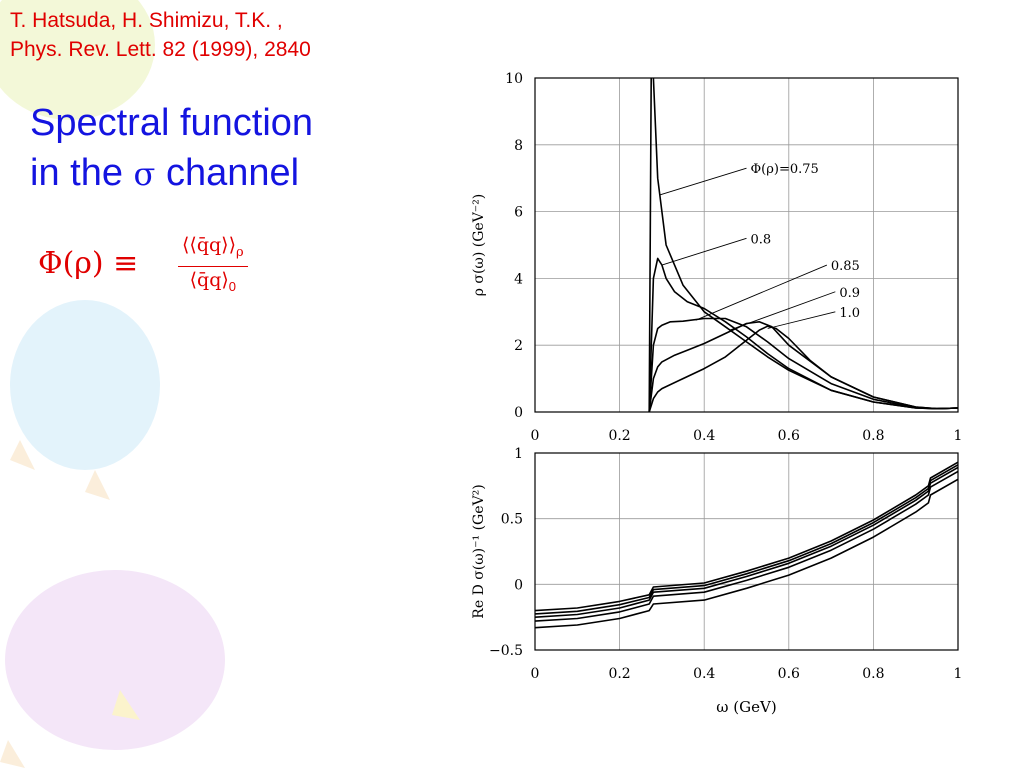 The image size is (1024, 768). What do you see at coordinates (761, 239) in the screenshot?
I see `annotation-label-2: 0.8` at bounding box center [761, 239].